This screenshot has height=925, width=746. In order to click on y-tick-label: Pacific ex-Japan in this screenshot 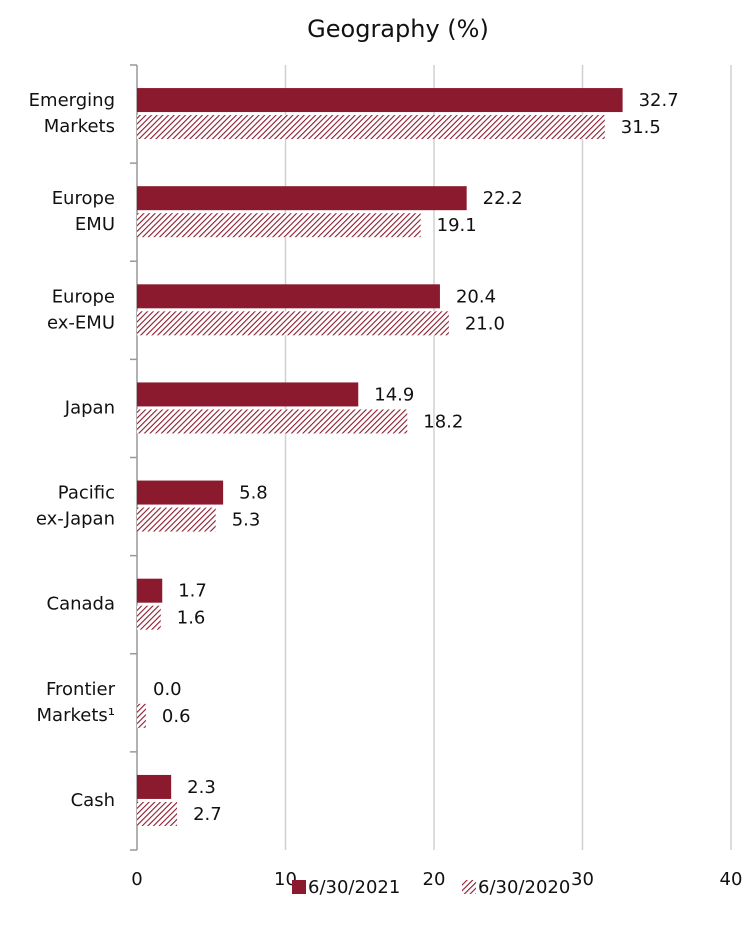, I will do `click(75, 506)`.